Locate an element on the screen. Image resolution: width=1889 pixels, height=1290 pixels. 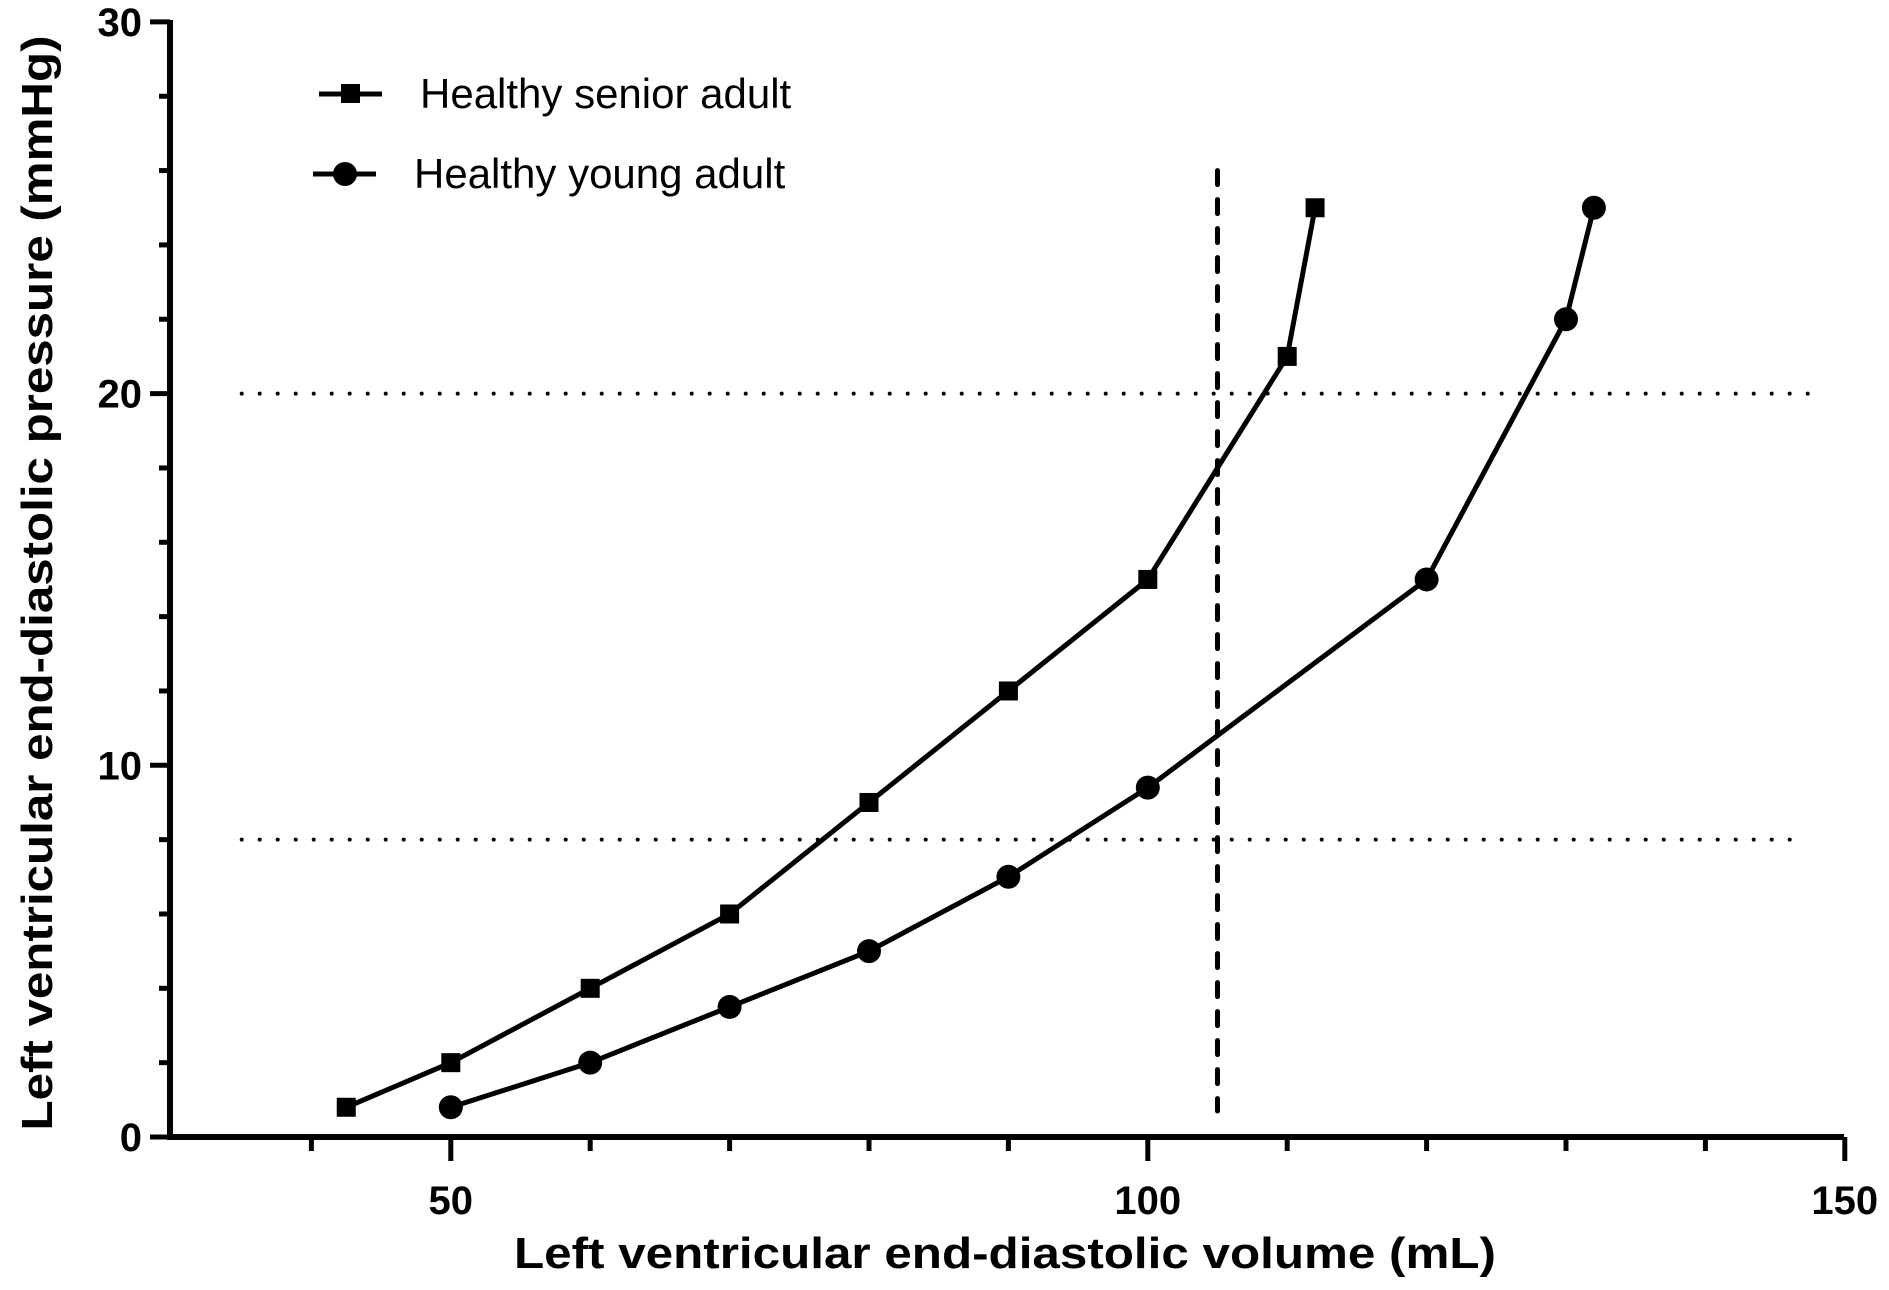
legend: Healthy senior adult Healthy young adult is located at coordinates (552, 133).